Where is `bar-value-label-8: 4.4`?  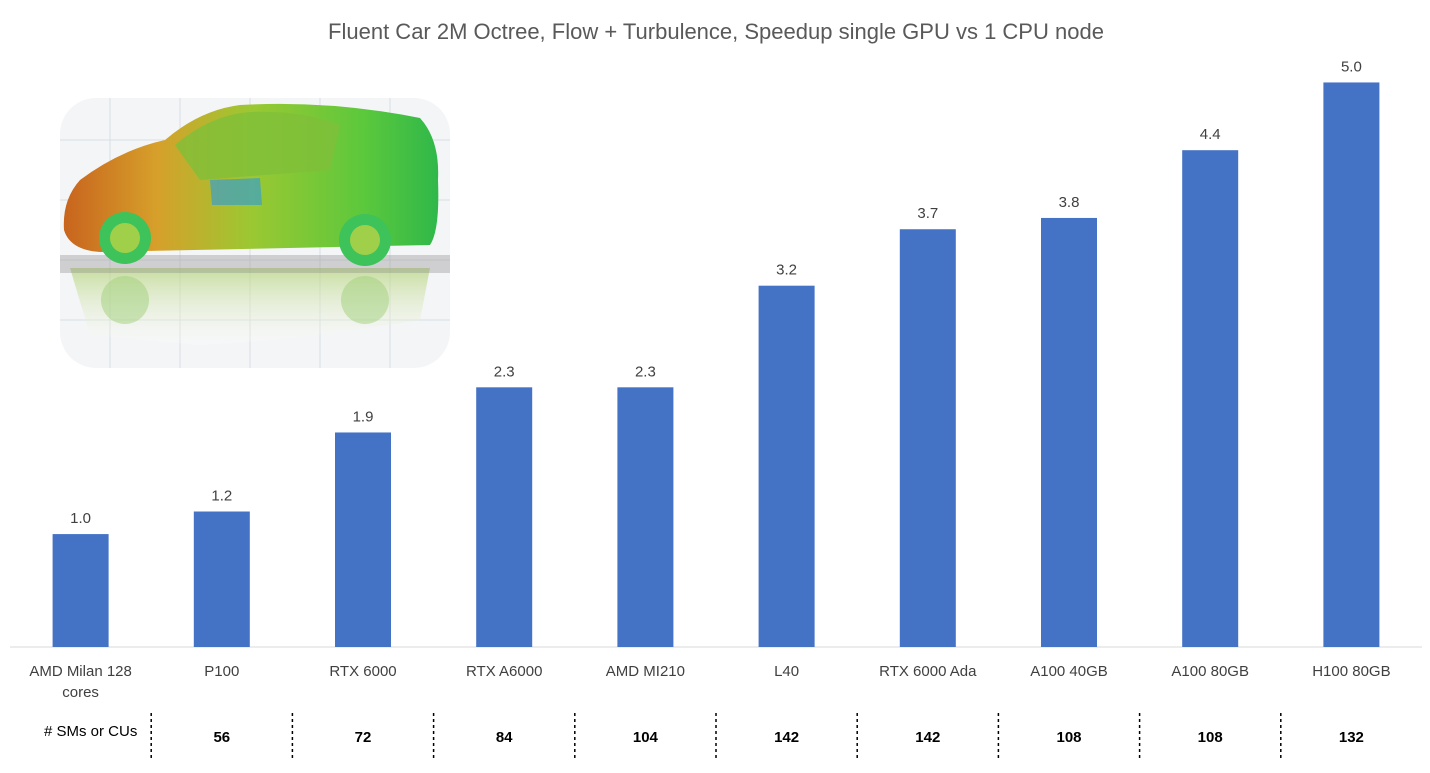
bar-value-label-8: 4.4 is located at coordinates (1210, 134).